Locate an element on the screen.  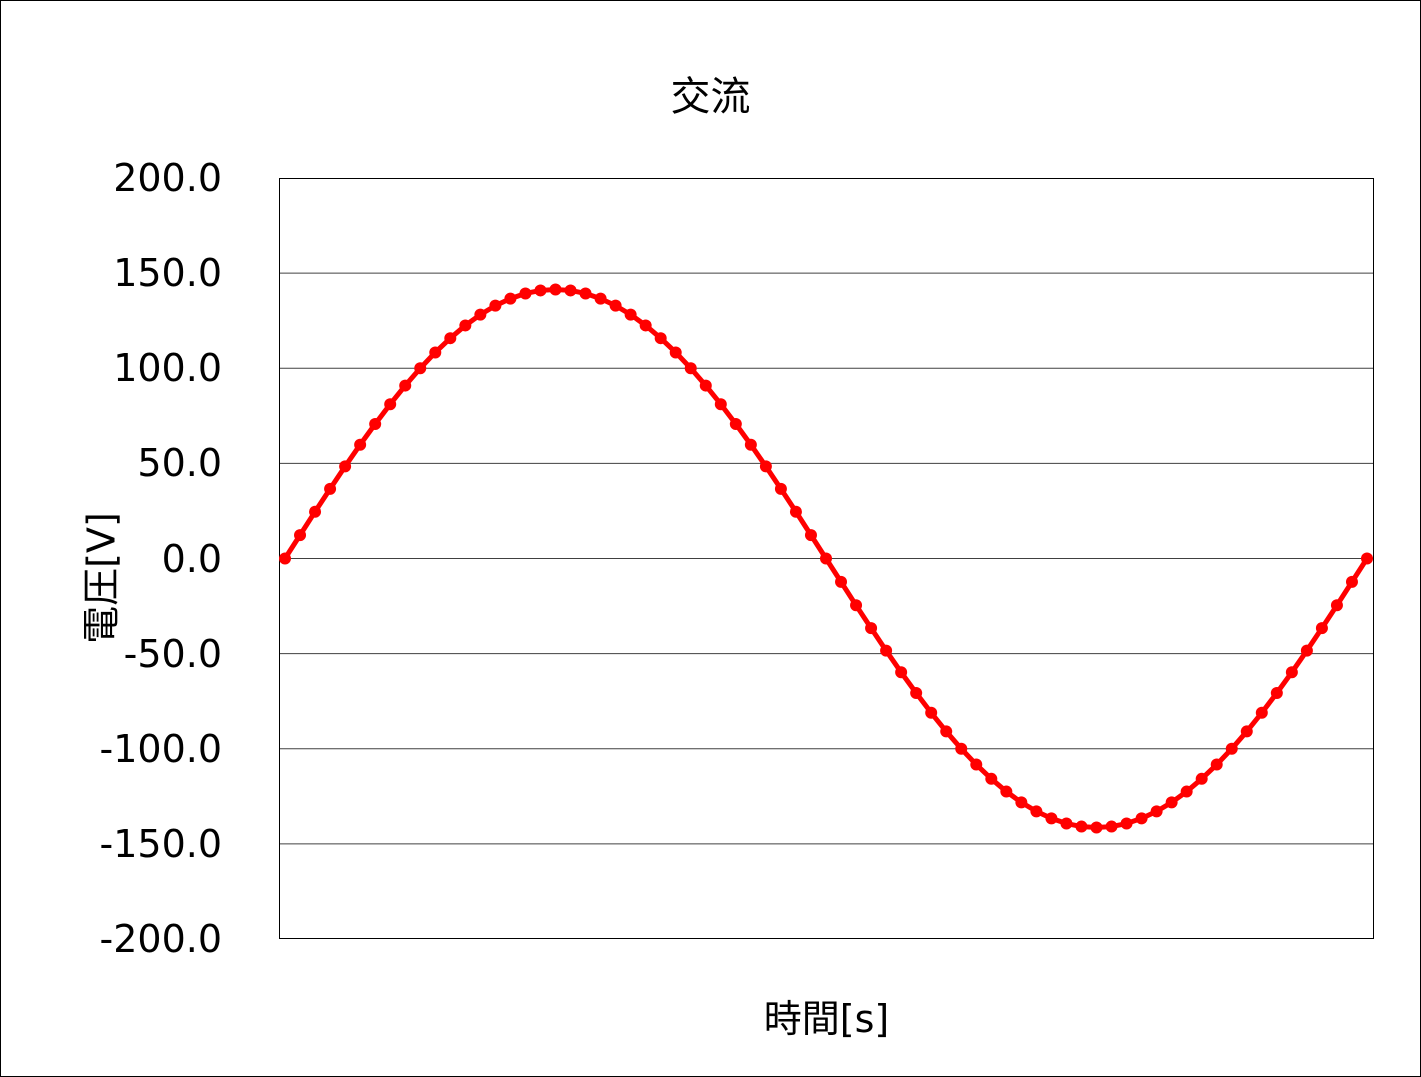
chart-title: 交流 is located at coordinates (710, 97).